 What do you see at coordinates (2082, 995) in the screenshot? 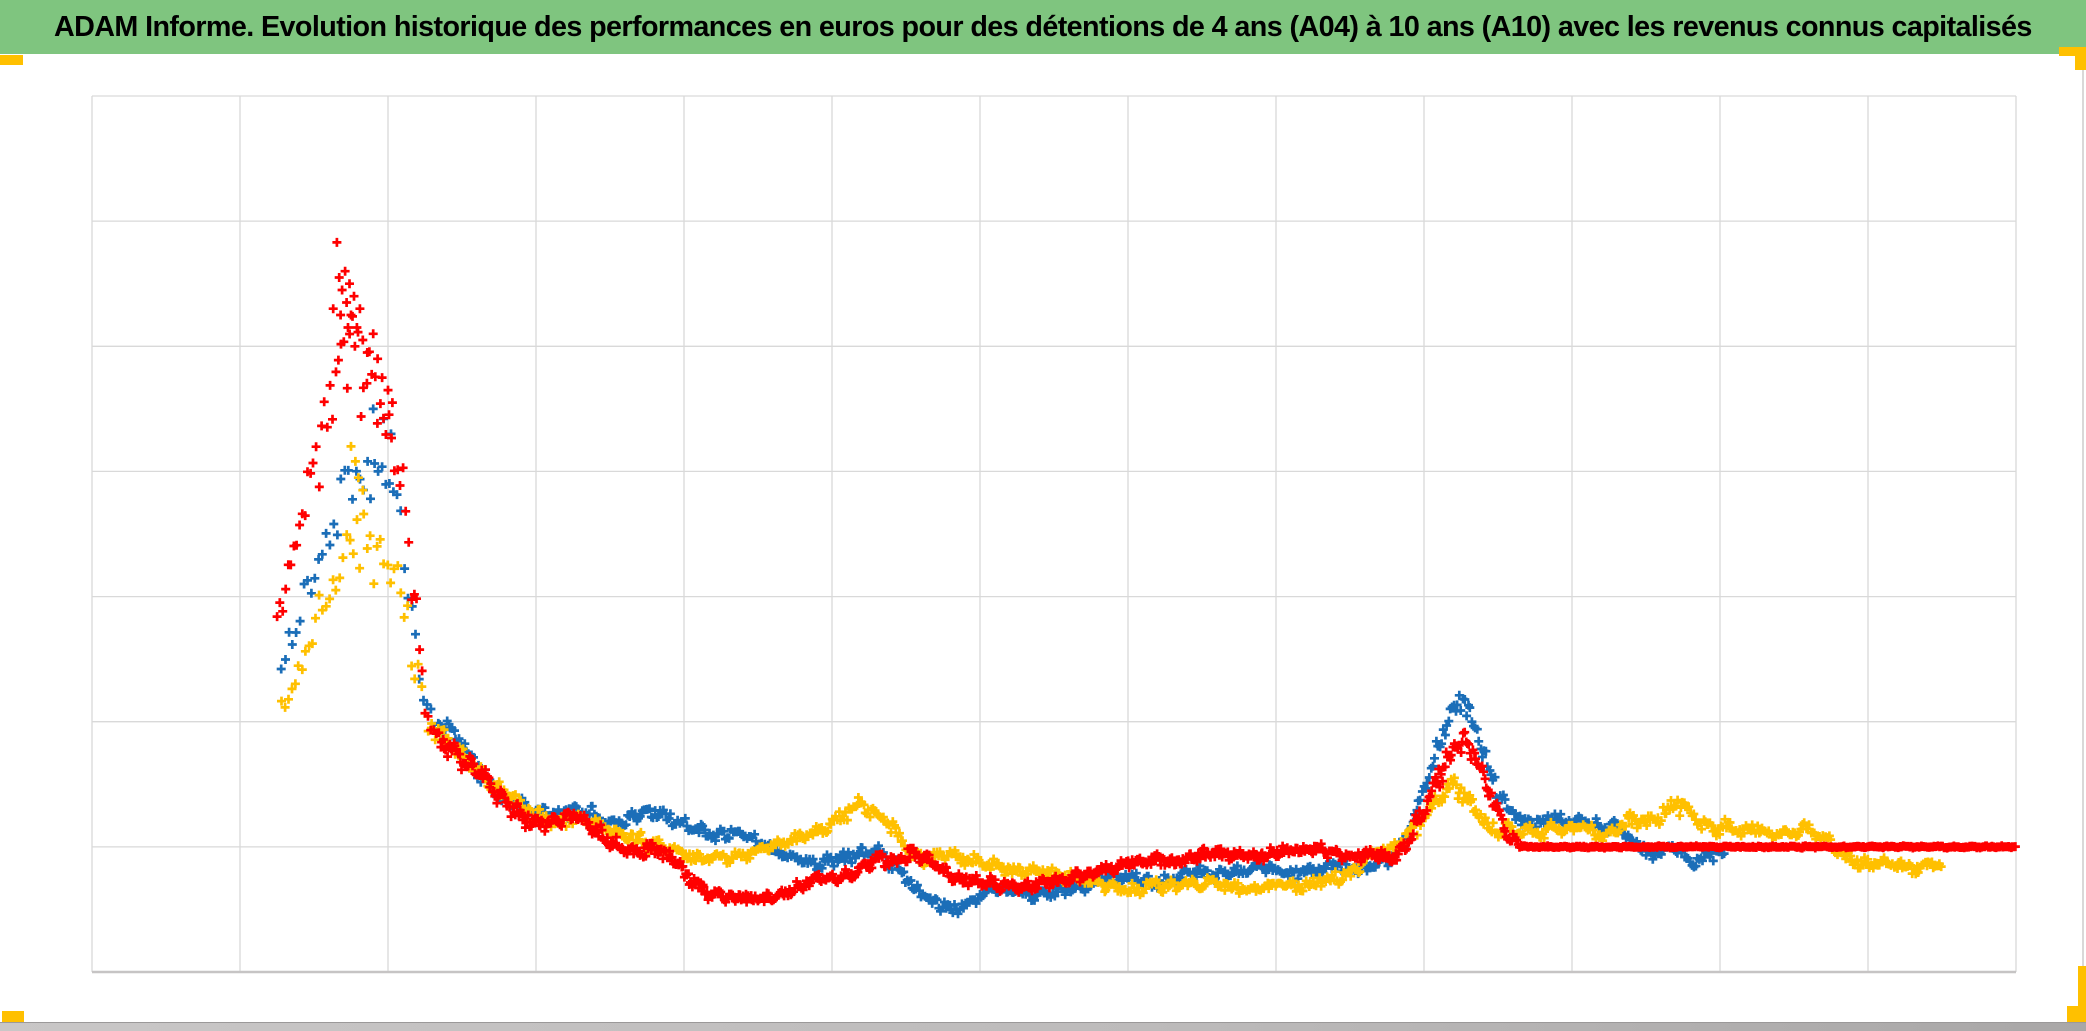
I see `accent-right-edge-strip` at bounding box center [2082, 995].